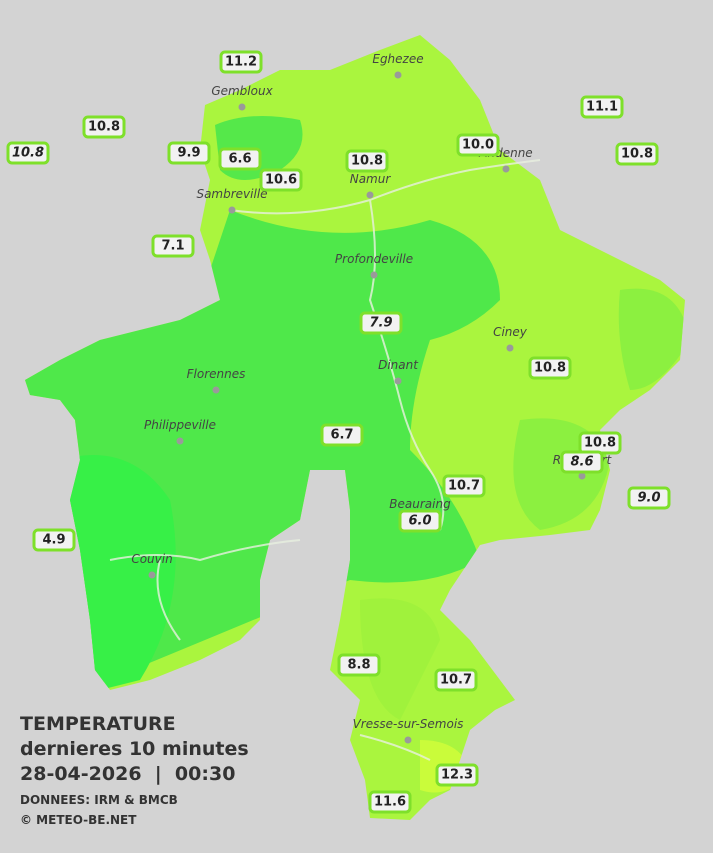 The width and height of the screenshot is (713, 853). What do you see at coordinates (216, 374) in the screenshot?
I see `city-name: Florennes` at bounding box center [216, 374].